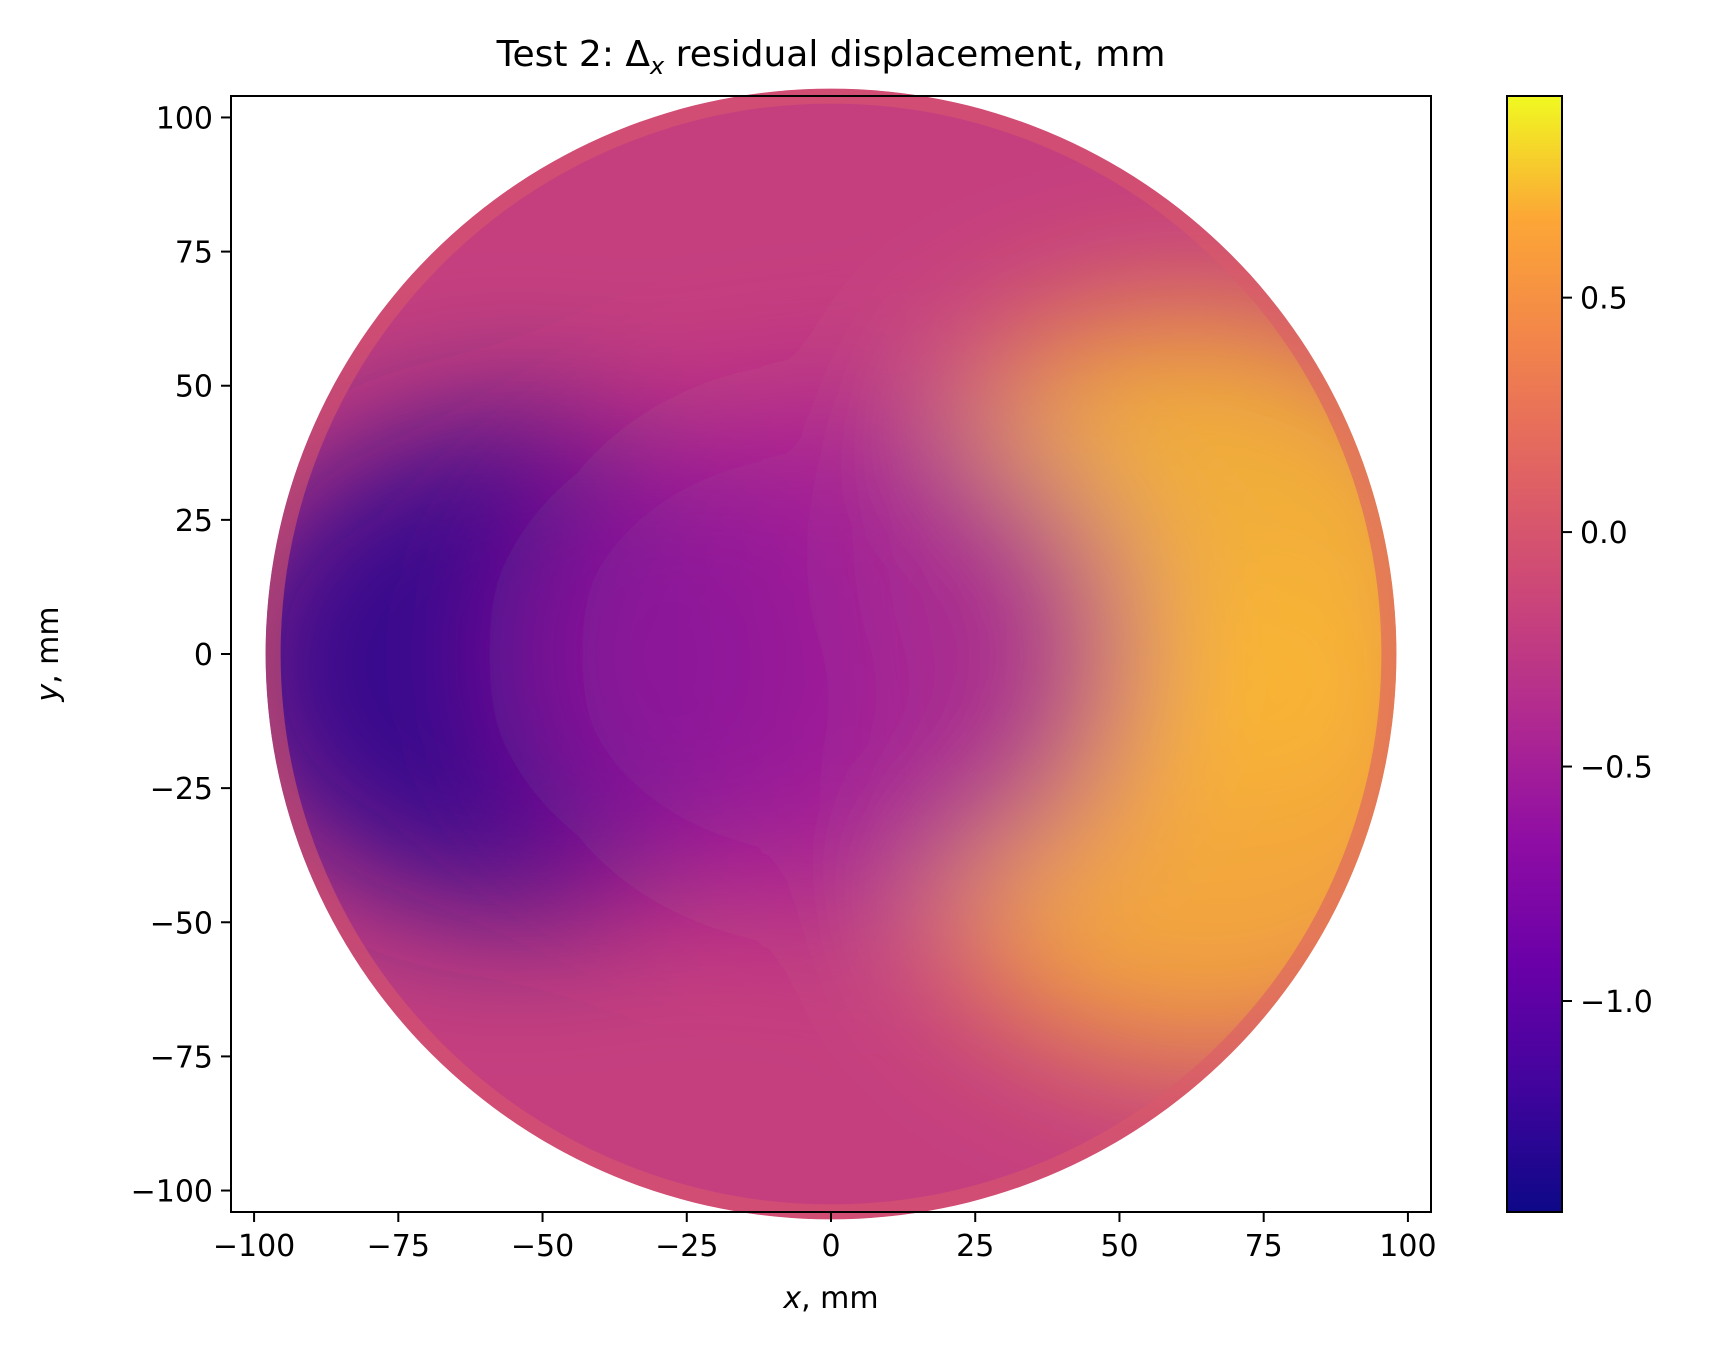 The image size is (1710, 1359). I want to click on colorbar: −1.0 −0.5 0.0 0.5, so click(1579, 654).